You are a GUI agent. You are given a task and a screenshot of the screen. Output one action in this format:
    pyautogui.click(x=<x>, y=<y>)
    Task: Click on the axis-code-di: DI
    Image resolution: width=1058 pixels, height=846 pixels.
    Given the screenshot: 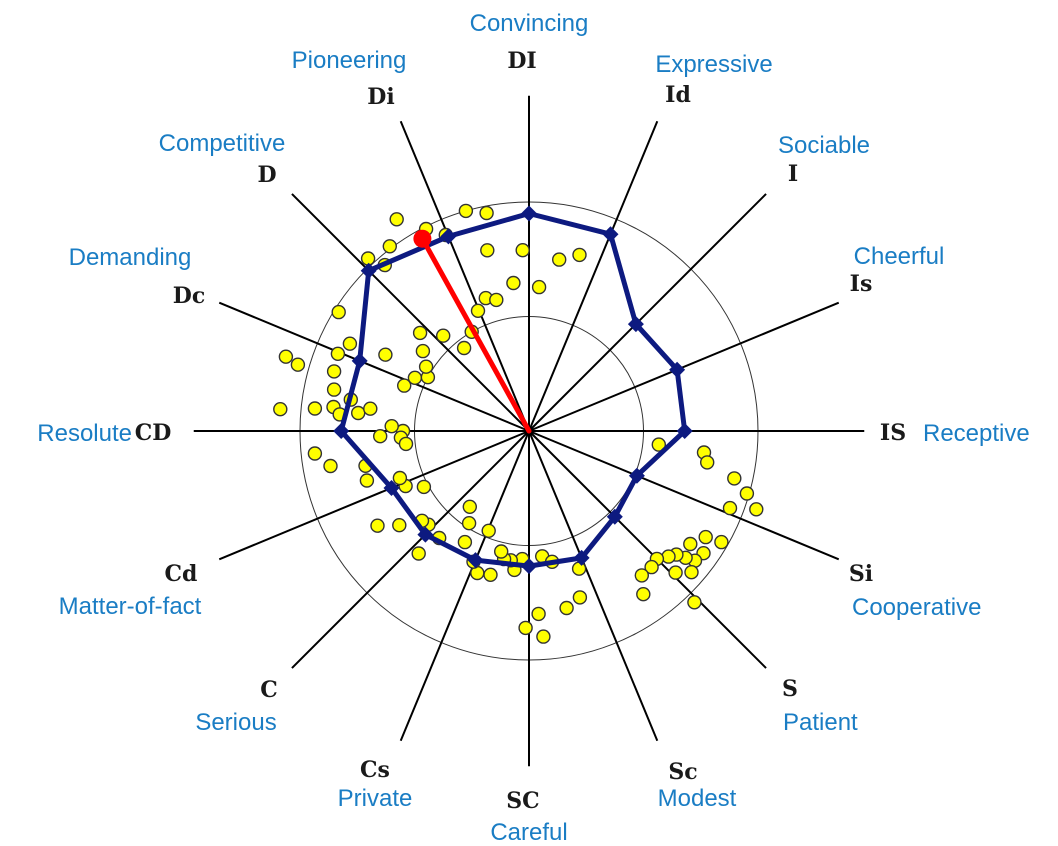 What is the action you would take?
    pyautogui.click(x=521, y=61)
    